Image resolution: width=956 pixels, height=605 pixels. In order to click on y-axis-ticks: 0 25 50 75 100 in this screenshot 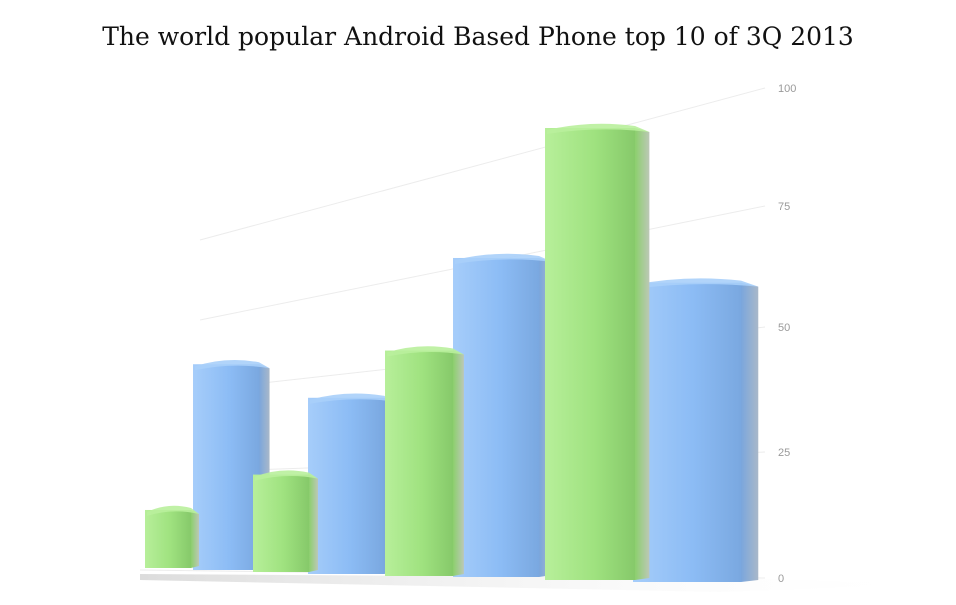, I will do `click(787, 334)`.